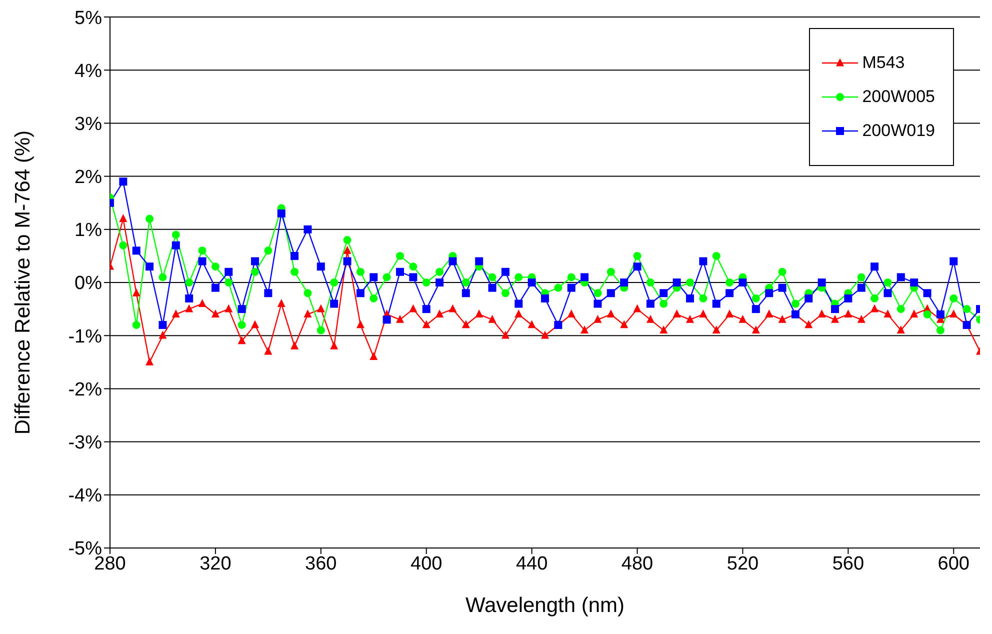 Image resolution: width=992 pixels, height=634 pixels. What do you see at coordinates (88, 231) in the screenshot?
I see `y-tick-label: 1%` at bounding box center [88, 231].